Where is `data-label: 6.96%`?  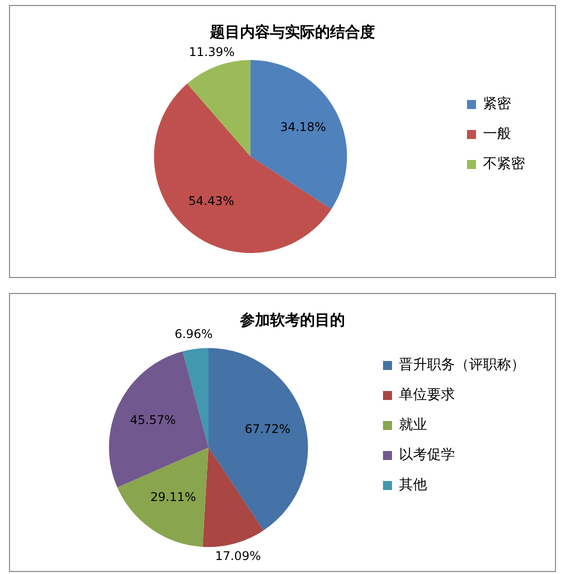
data-label: 6.96% is located at coordinates (193, 334).